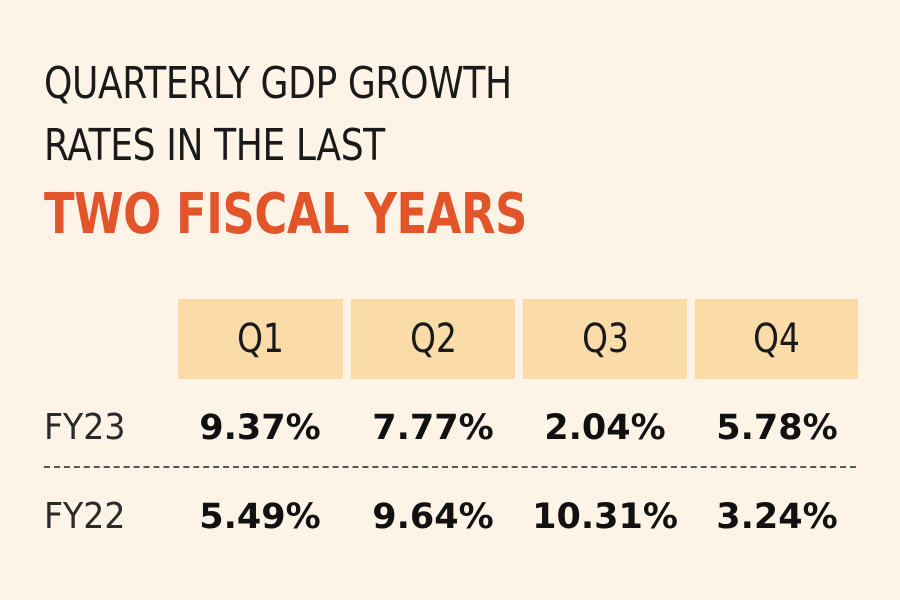  Describe the element at coordinates (605, 517) in the screenshot. I see `cell-fy22-q3: 10.31%` at that location.